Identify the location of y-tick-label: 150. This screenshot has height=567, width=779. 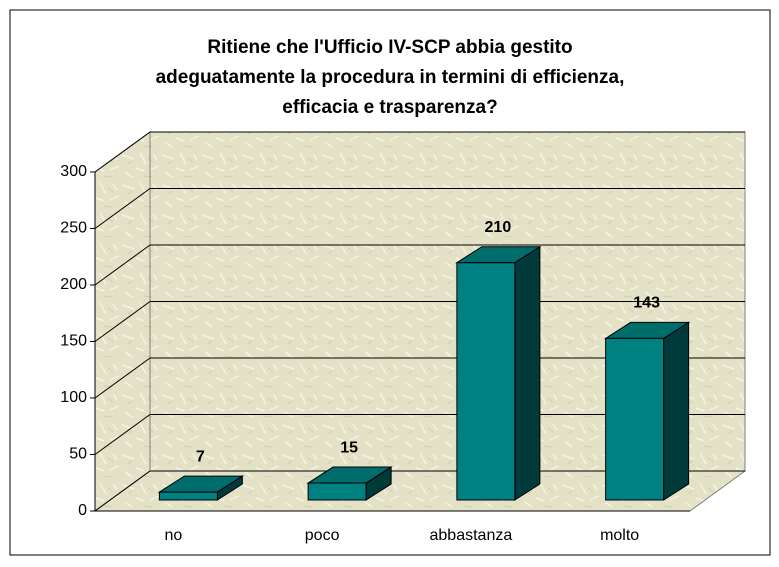
(73, 341).